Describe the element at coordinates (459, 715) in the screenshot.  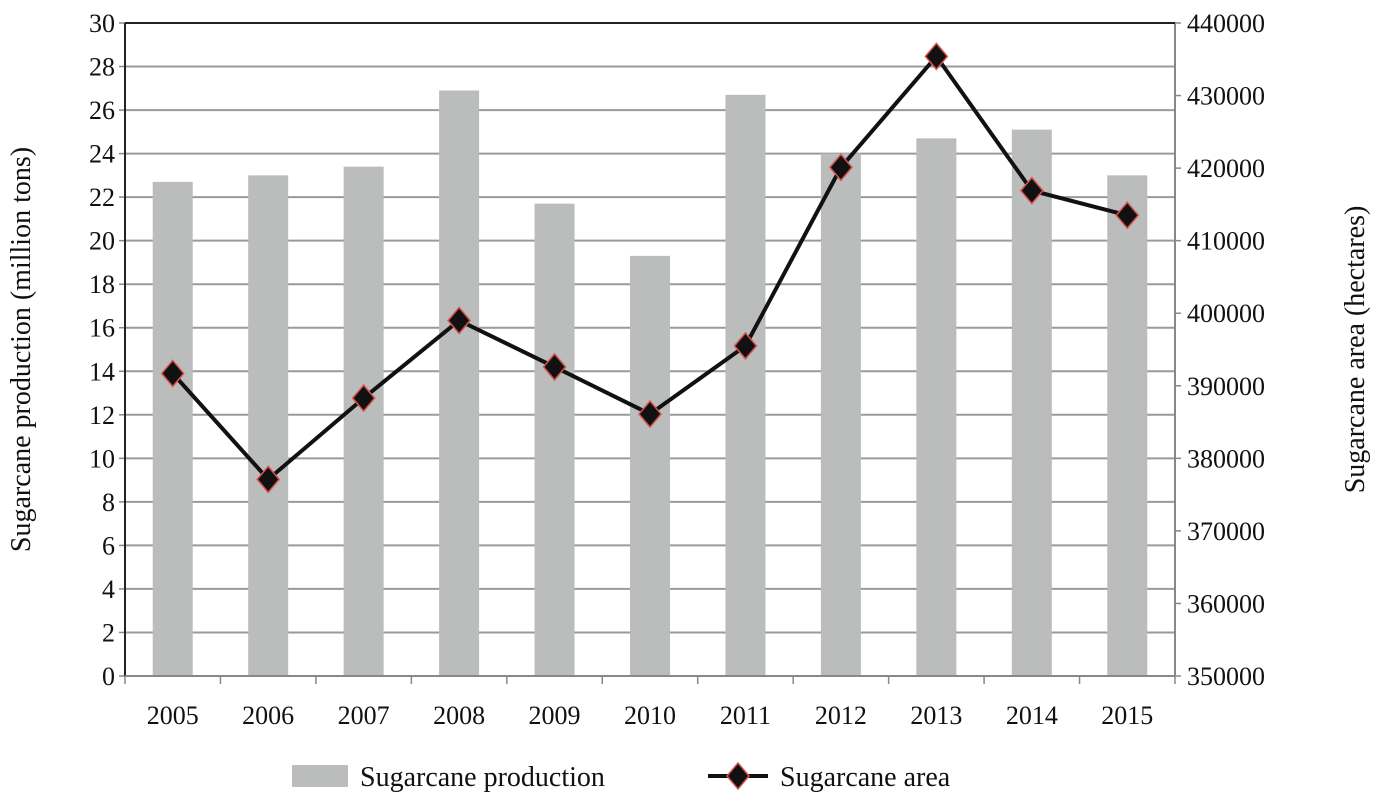
I see `x-tick-label: 2008` at that location.